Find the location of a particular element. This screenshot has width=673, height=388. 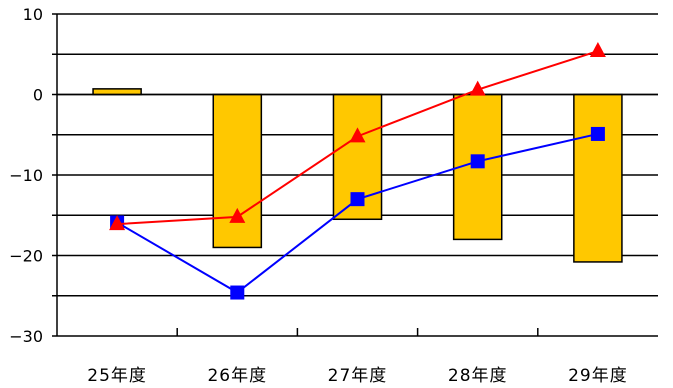

y-tick-label: 10 is located at coordinates (33, 14).